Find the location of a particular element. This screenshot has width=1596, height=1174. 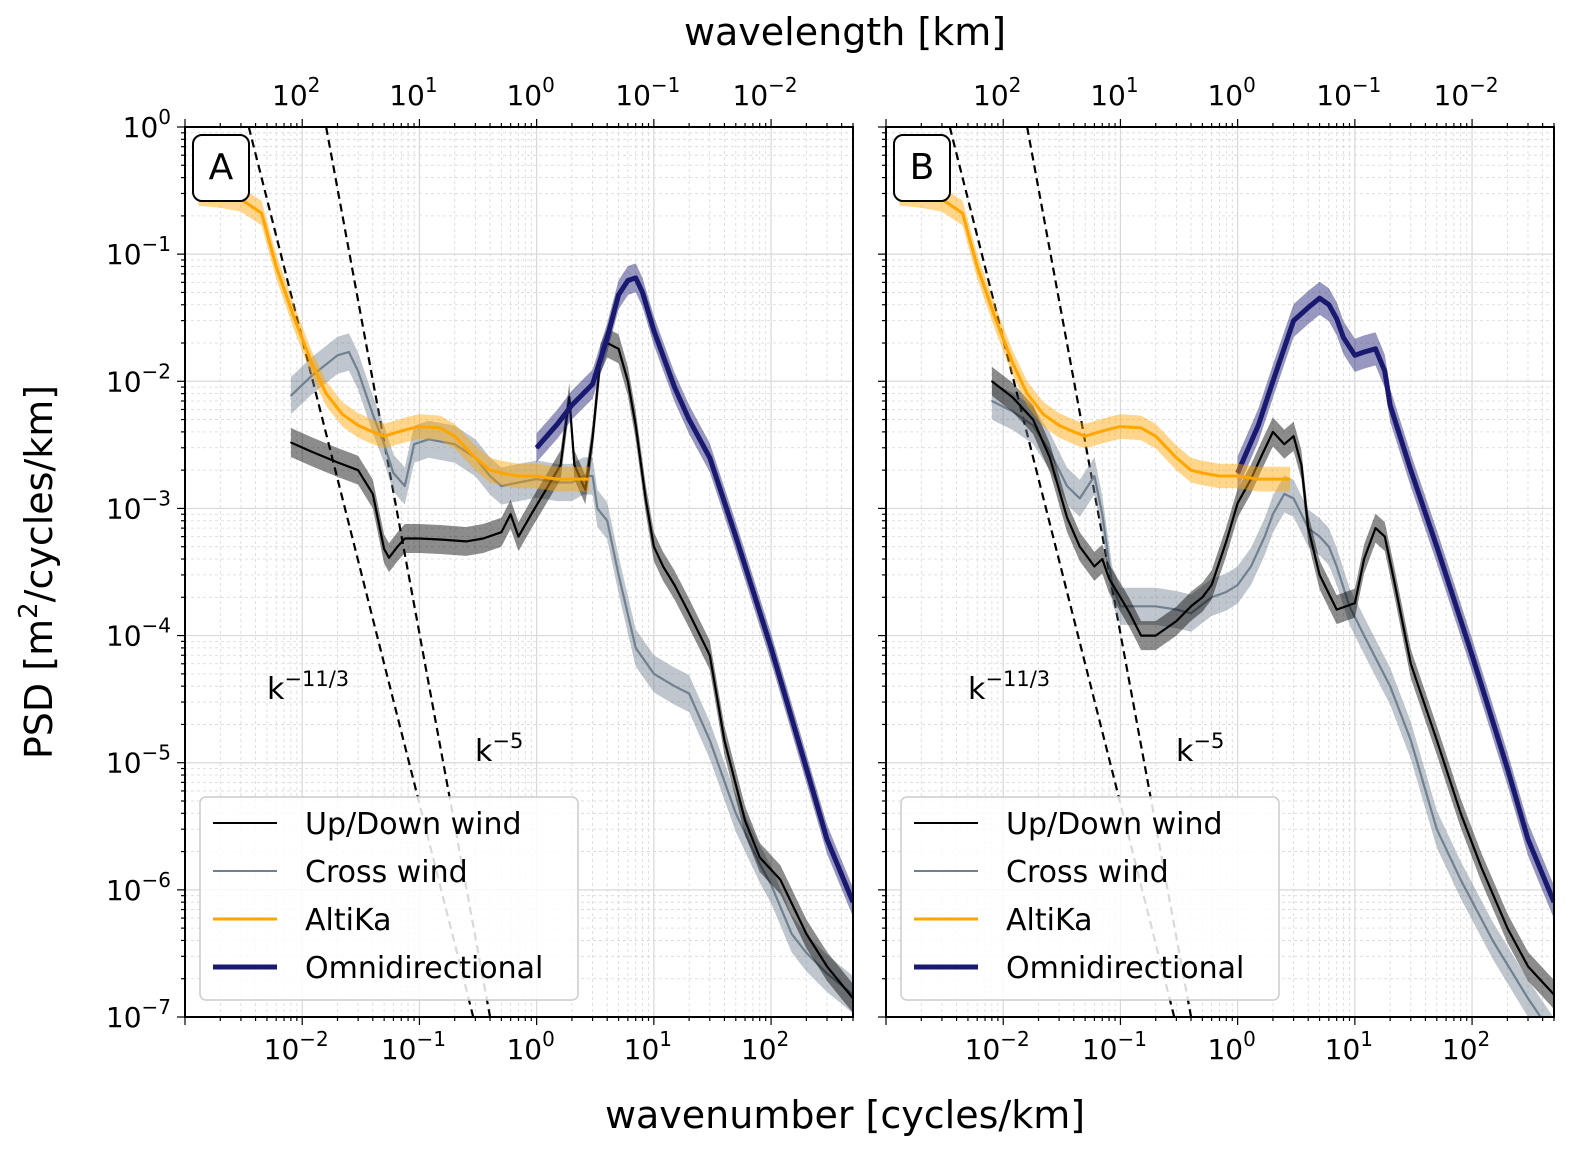

legend-label: Cross wind is located at coordinates (386, 872).